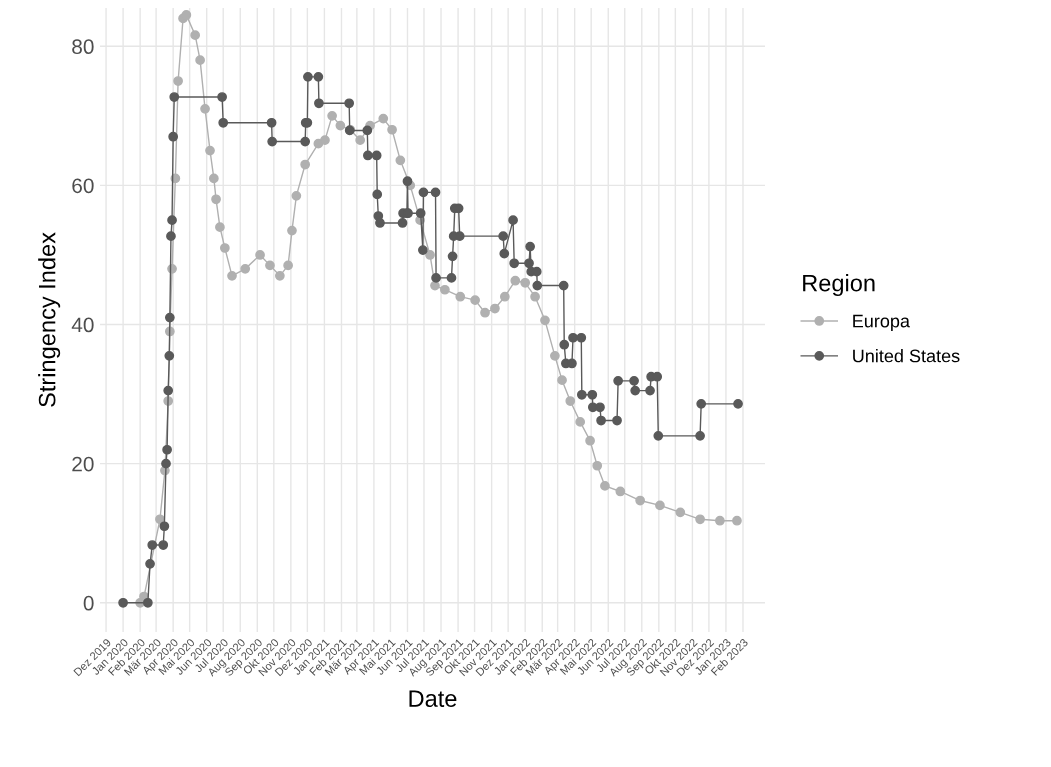 The image size is (1051, 767). Describe the element at coordinates (83, 47) in the screenshot. I see `y-tick-label: 80` at that location.